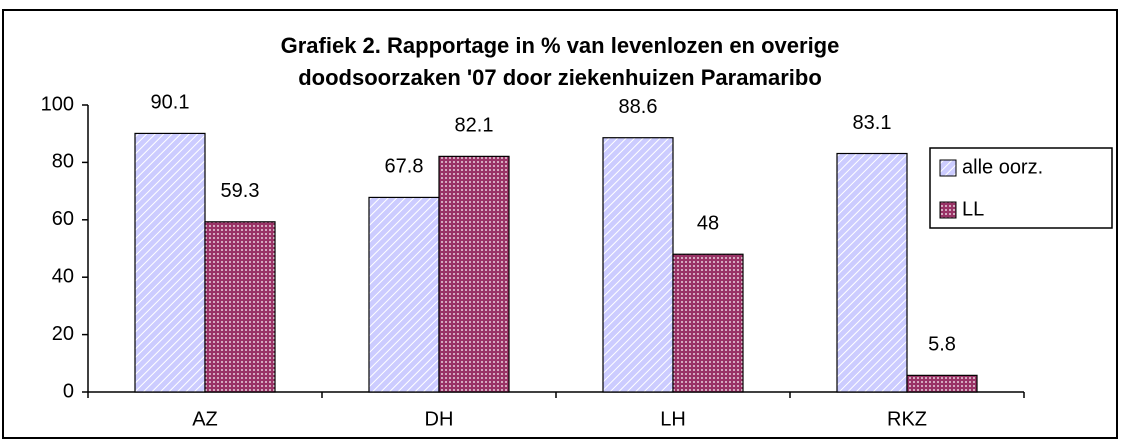 The height and width of the screenshot is (441, 1121). What do you see at coordinates (63, 276) in the screenshot?
I see `y-tick-label: 40` at bounding box center [63, 276].